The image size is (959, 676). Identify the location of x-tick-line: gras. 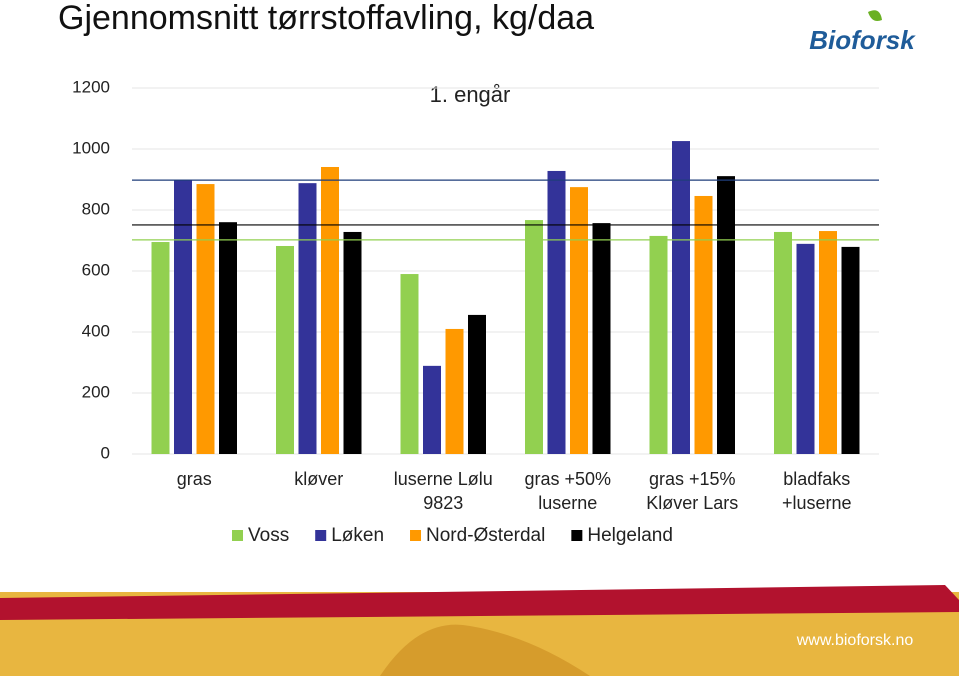
(194, 479).